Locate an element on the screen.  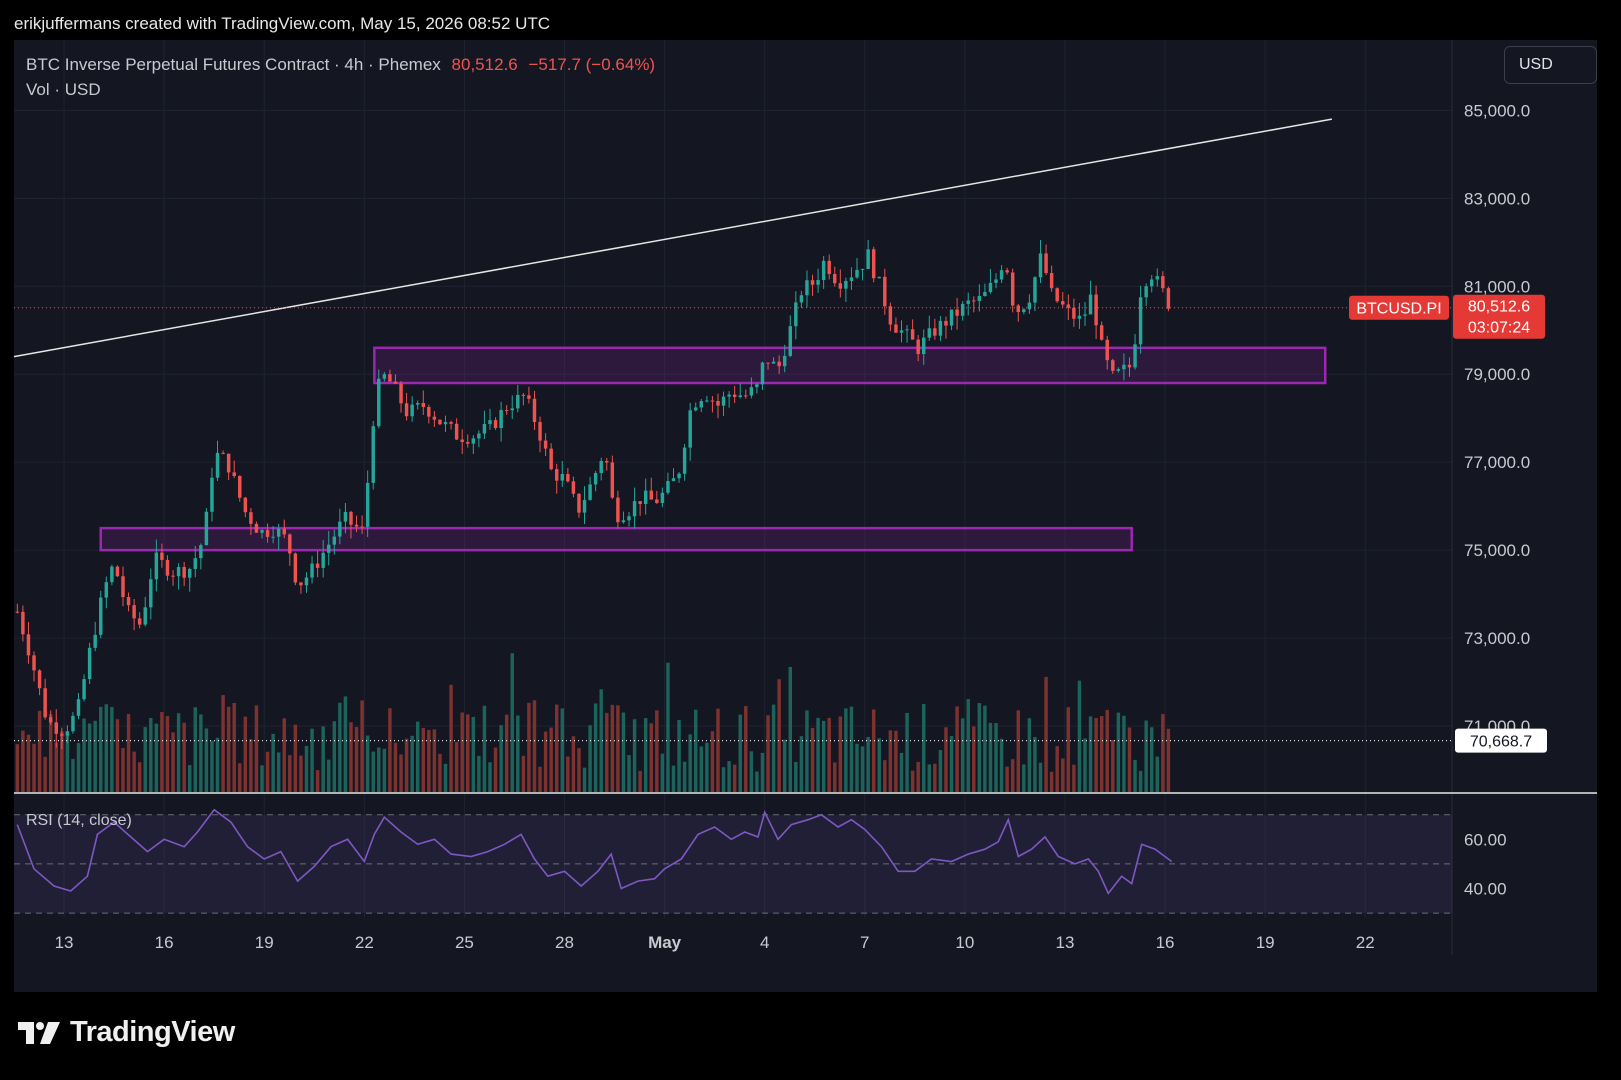
date-tick-label: 4 is located at coordinates (764, 942).